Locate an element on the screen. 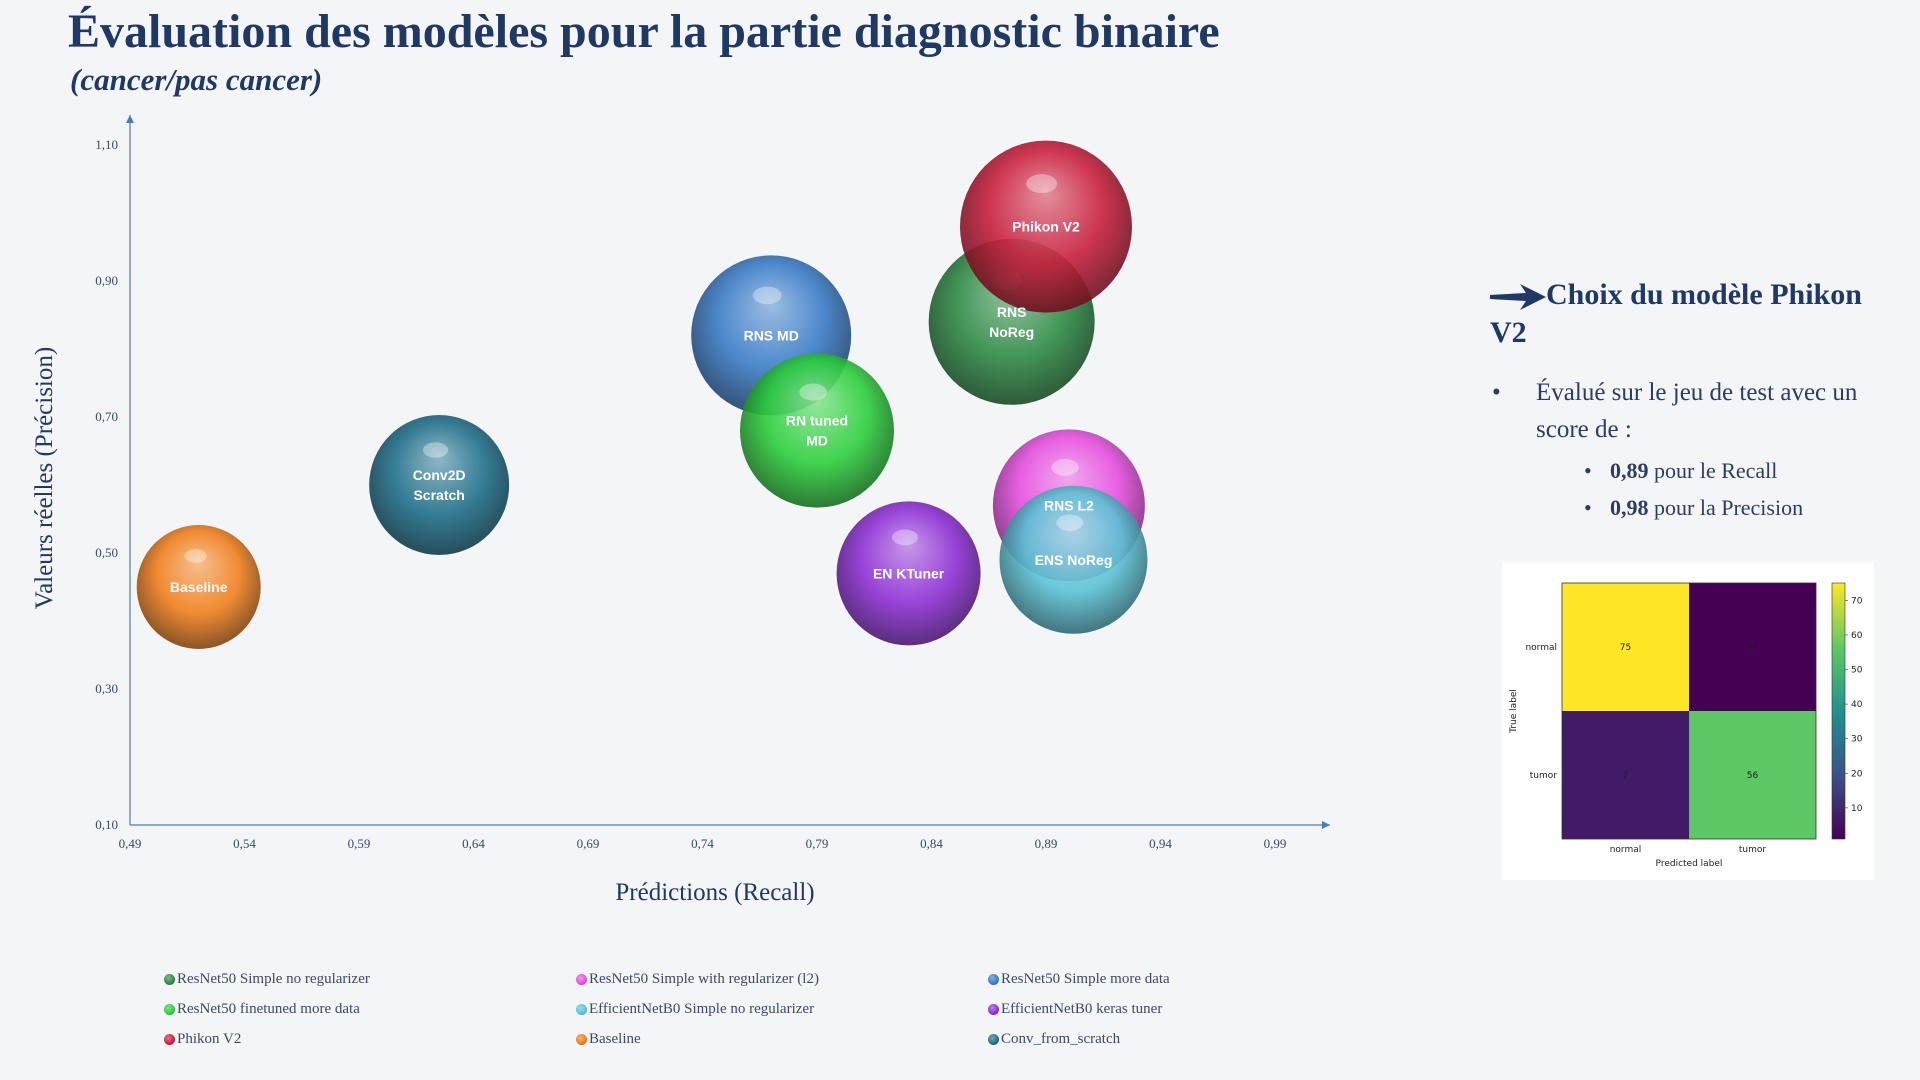 The width and height of the screenshot is (1920, 1080). colorbar-tick-label: 10 is located at coordinates (1857, 809).